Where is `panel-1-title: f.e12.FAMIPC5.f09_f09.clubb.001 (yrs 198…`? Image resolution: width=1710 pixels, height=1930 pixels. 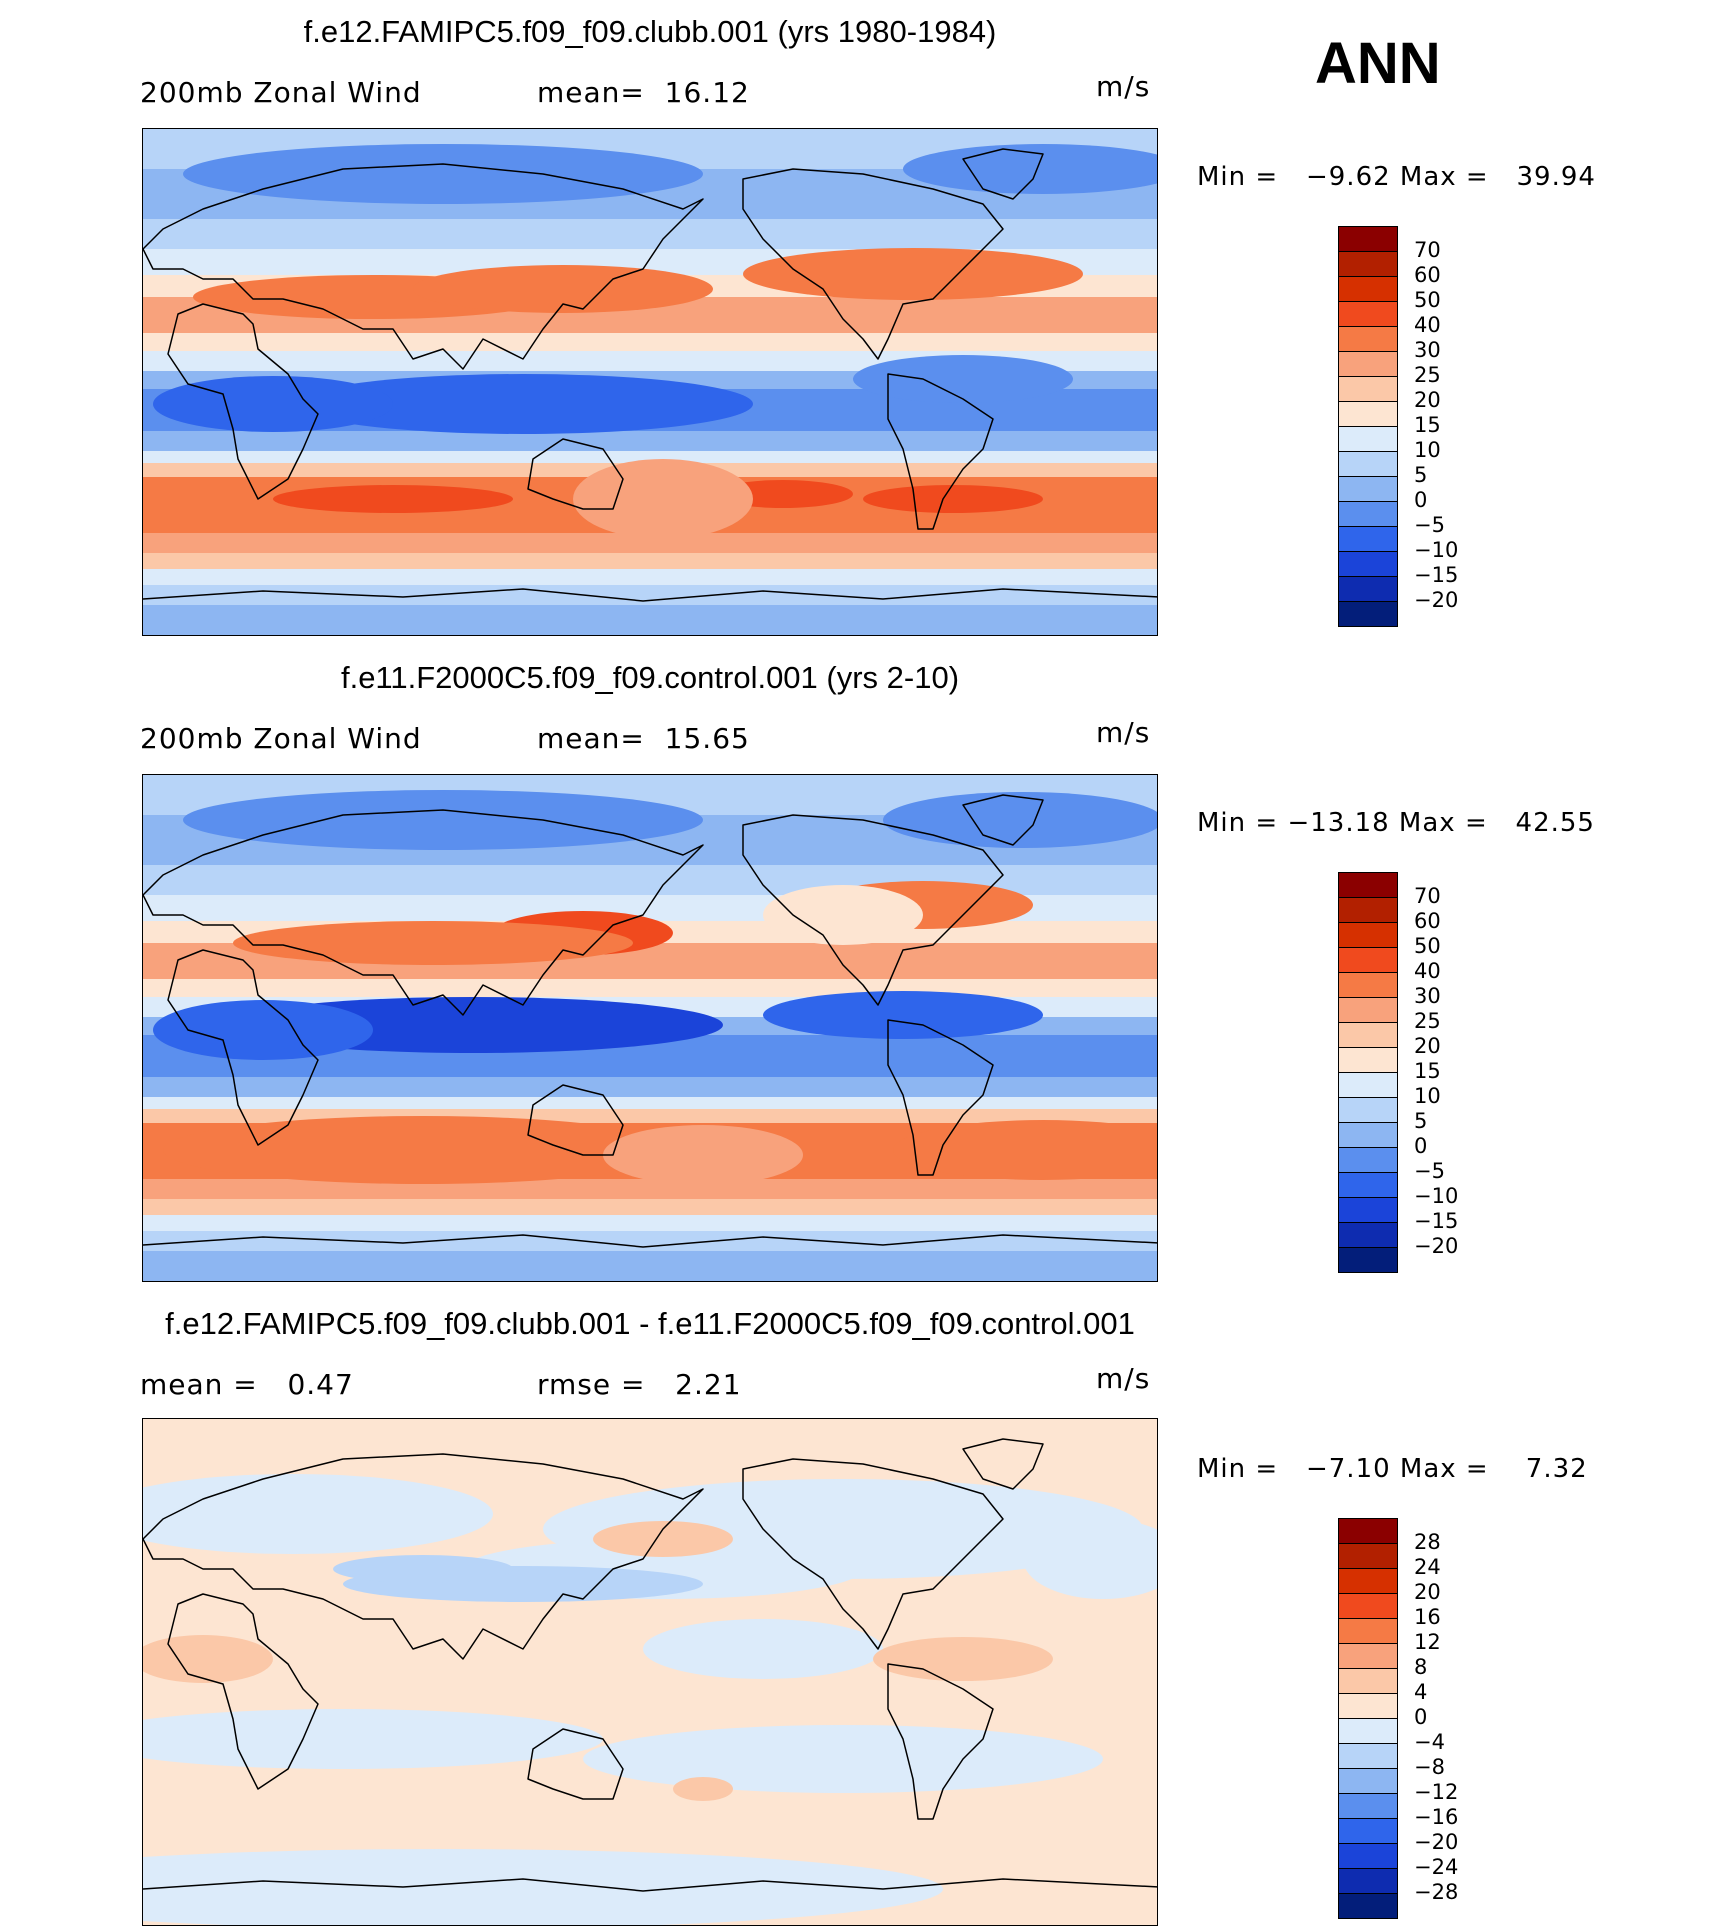
panel-1-title: f.e12.FAMIPC5.f09_f09.clubb.001 (yrs 198… is located at coordinates (650, 31).